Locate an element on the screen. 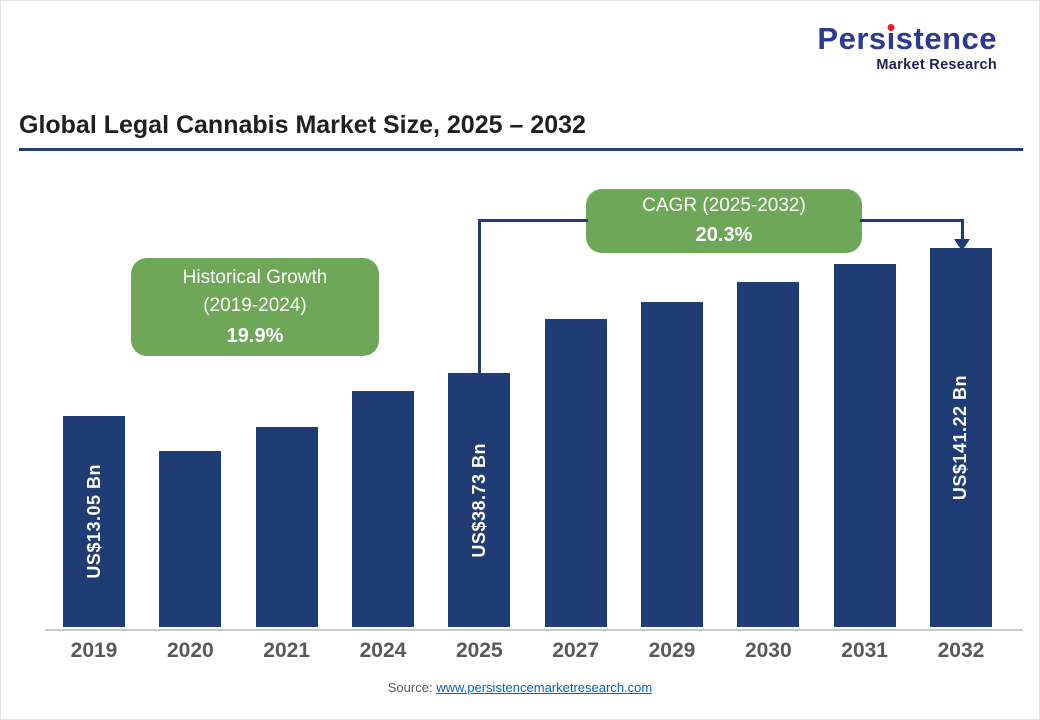 The image size is (1040, 720). historical-growth-callout: Historical Growth (2019-2024) 19.9% is located at coordinates (255, 307).